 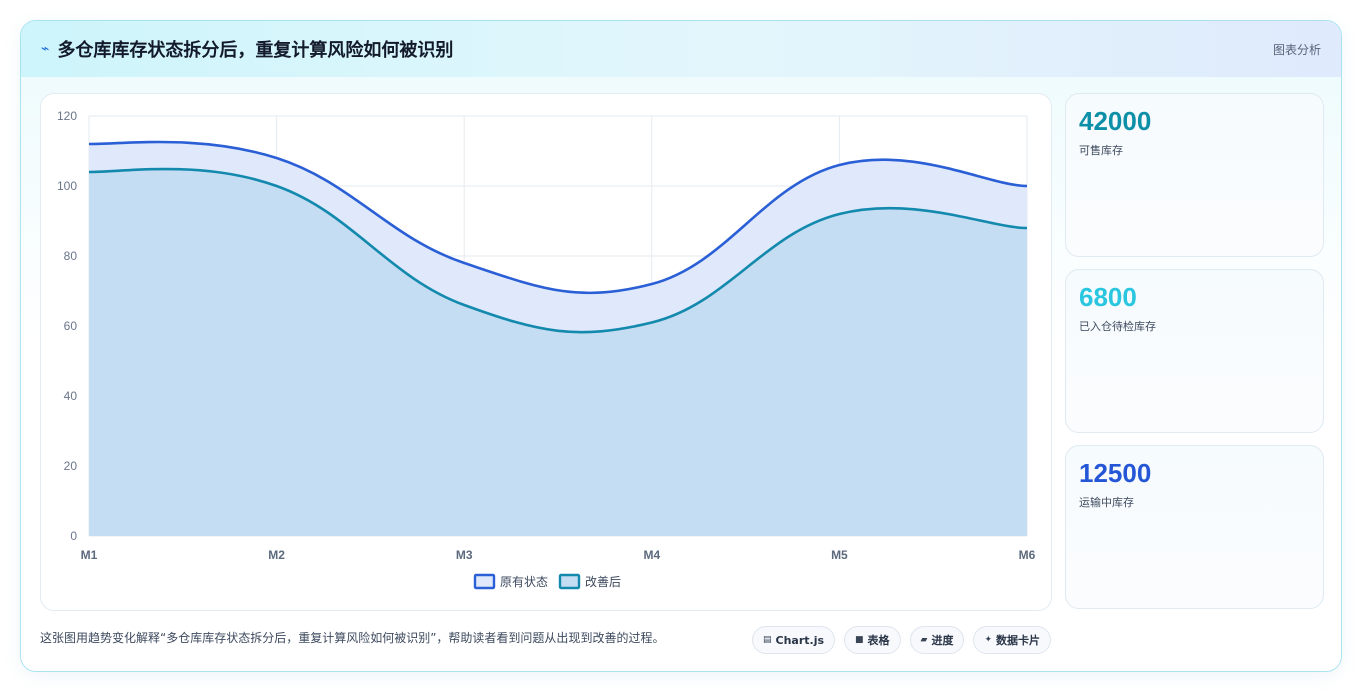 I want to click on page-title: 多仓库库存状态拆分后，重复计算风险如何被识别, so click(x=255, y=50).